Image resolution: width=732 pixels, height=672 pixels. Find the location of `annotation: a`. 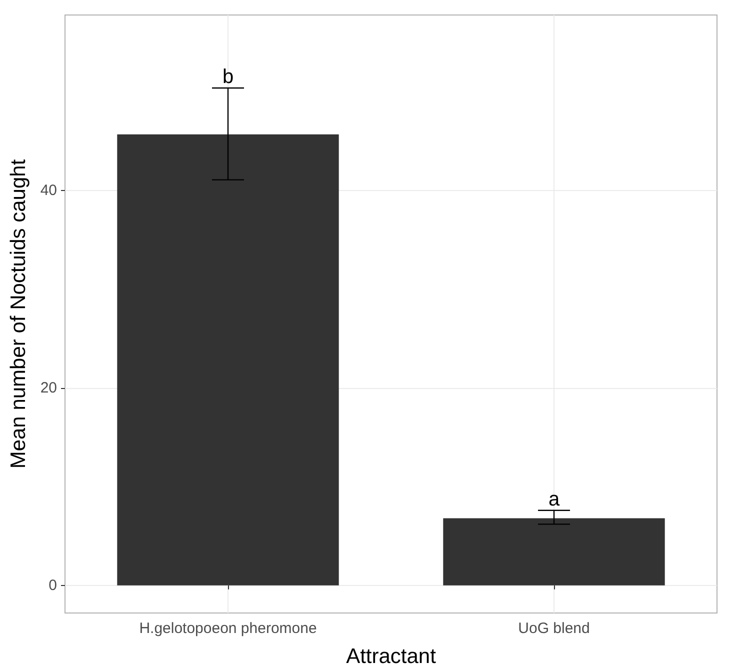

annotation: a is located at coordinates (554, 499).